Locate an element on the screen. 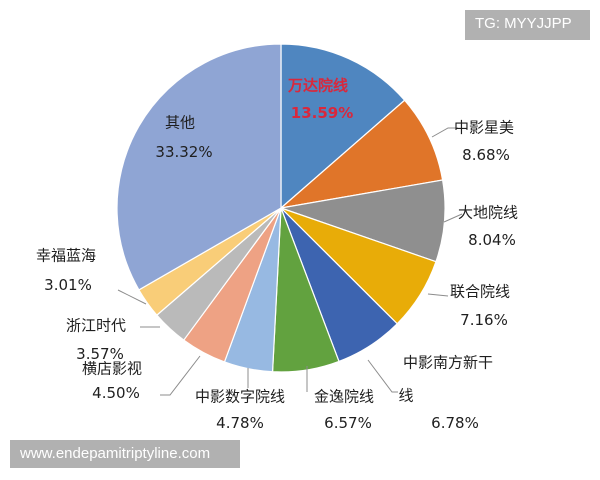 Image resolution: width=600 pixels, height=480 pixels. slice-value-label: 8.68% is located at coordinates (486, 155).